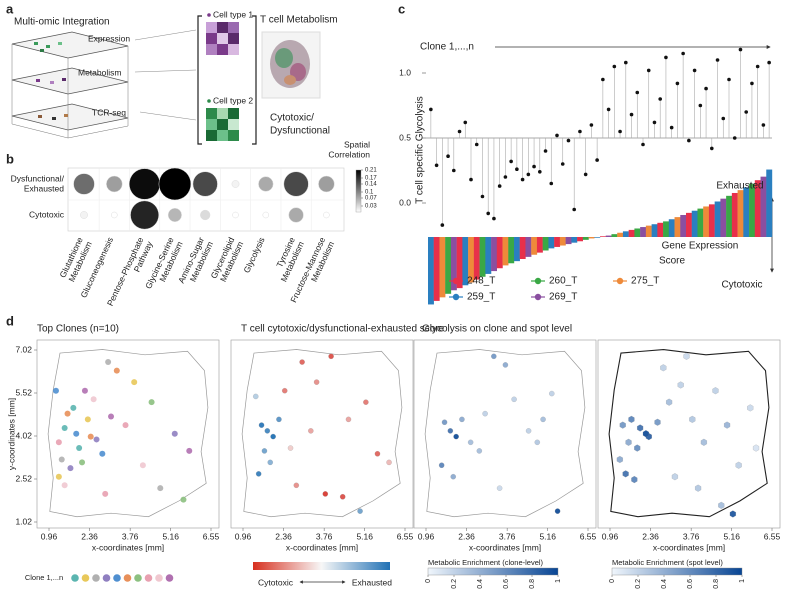 The width and height of the screenshot is (800, 602). Describe the element at coordinates (371, 171) in the screenshot. I see `colorbar-tick-label: 0.21` at that location.